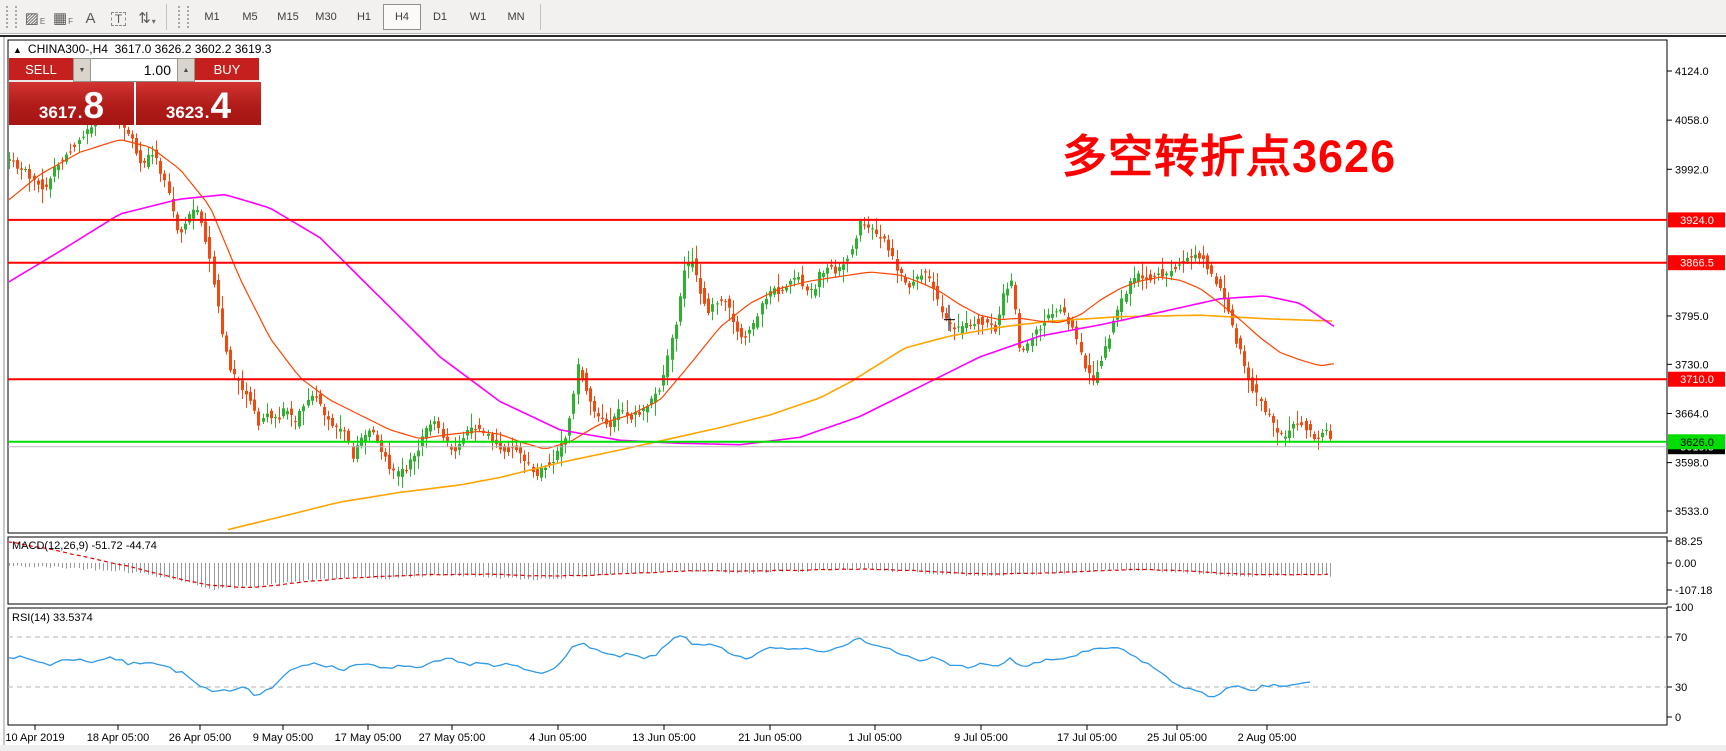 Image resolution: width=1726 pixels, height=751 pixels. Describe the element at coordinates (35, 18) in the screenshot. I see `equidistant-channel-tool-icon: ▨ E` at that location.